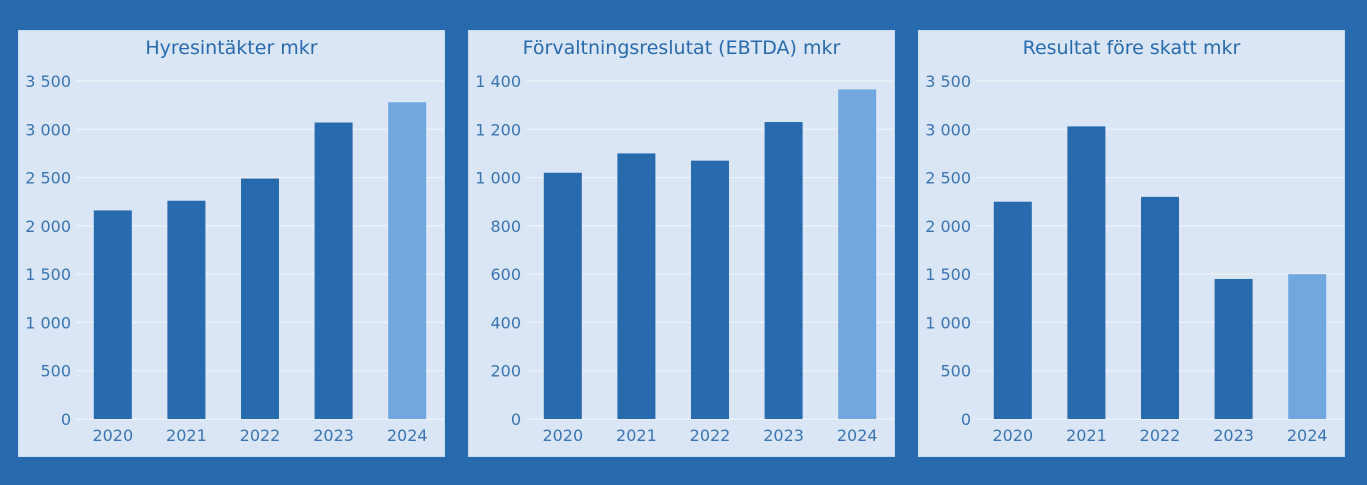 Image resolution: width=1367 pixels, height=485 pixels. Describe the element at coordinates (505, 371) in the screenshot. I see `y-tick-label: 200` at that location.